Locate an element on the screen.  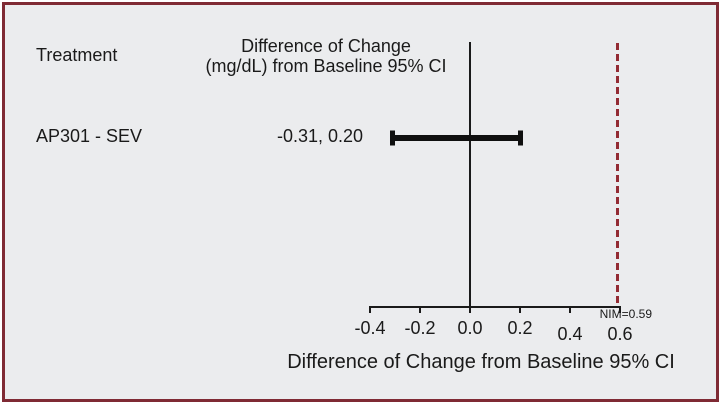
treatment-column-header: Treatment is located at coordinates (77, 55).